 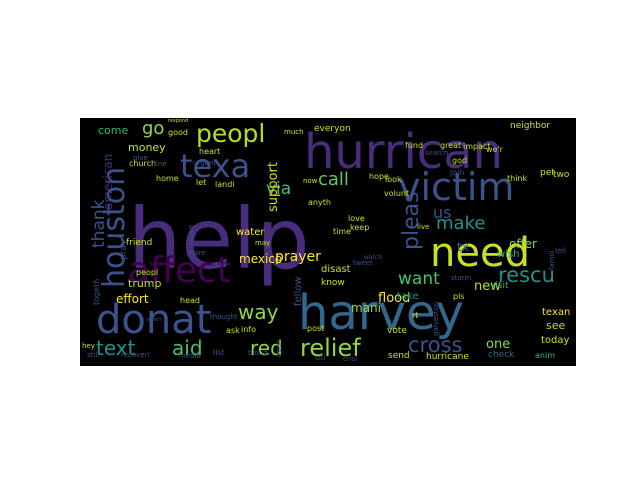 What do you see at coordinates (96, 292) in the screenshot?
I see `word-togeth-59: togeth` at bounding box center [96, 292].